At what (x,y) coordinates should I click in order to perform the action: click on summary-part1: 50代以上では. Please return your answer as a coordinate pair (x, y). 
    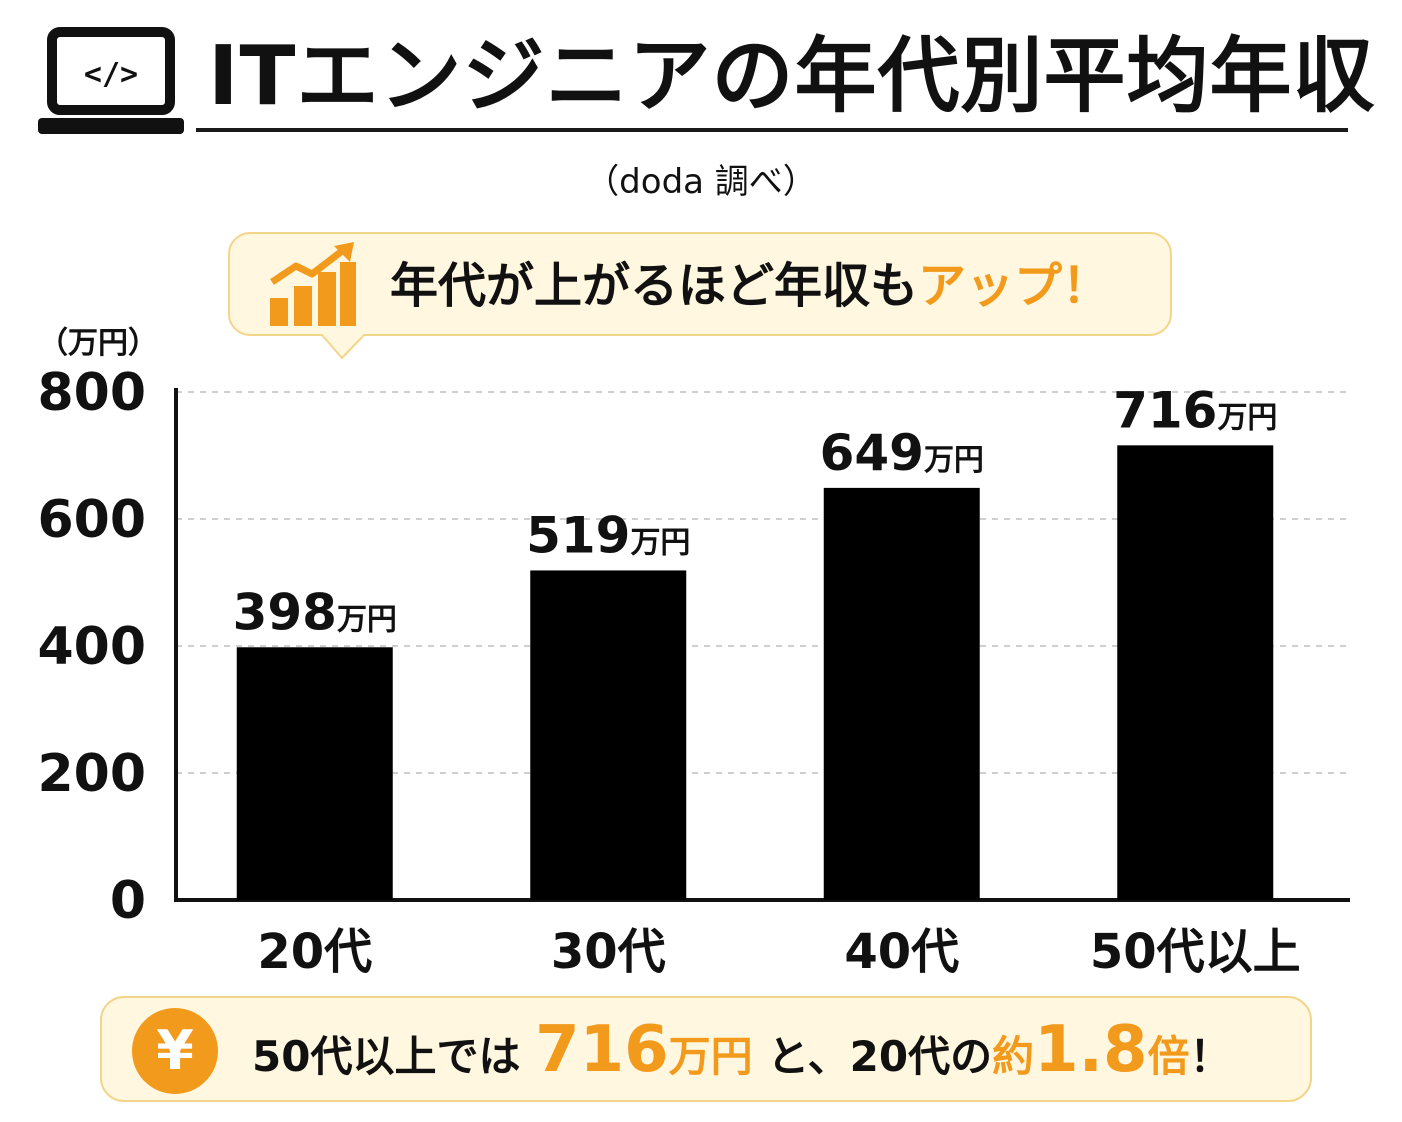
    Looking at the image, I should click on (394, 1056).